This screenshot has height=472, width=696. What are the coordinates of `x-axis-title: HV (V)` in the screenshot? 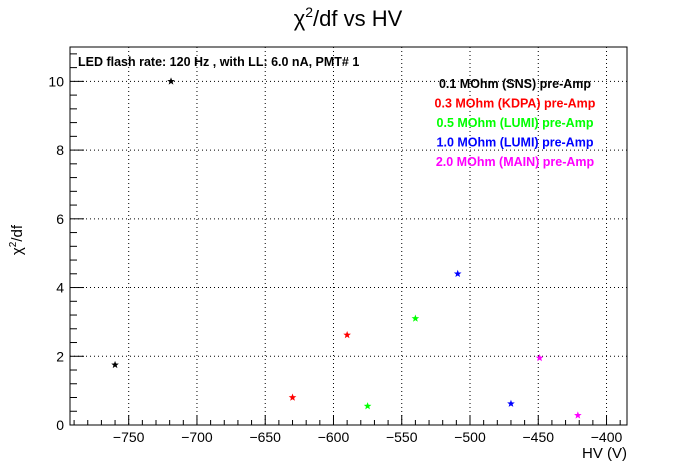 It's located at (604, 453).